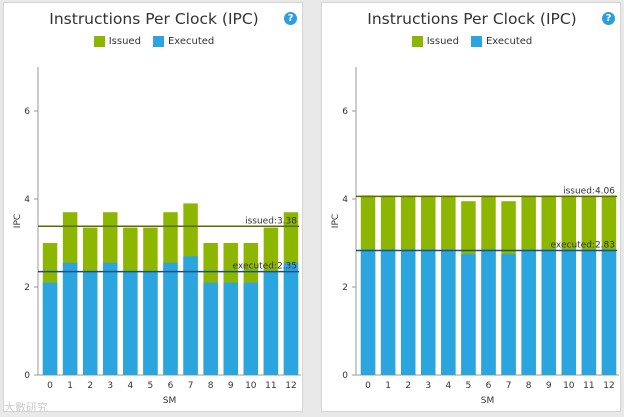 The width and height of the screenshot is (624, 417). Describe the element at coordinates (265, 267) in the screenshot. I see `reference-line-label-executed: executed:2.35` at that location.